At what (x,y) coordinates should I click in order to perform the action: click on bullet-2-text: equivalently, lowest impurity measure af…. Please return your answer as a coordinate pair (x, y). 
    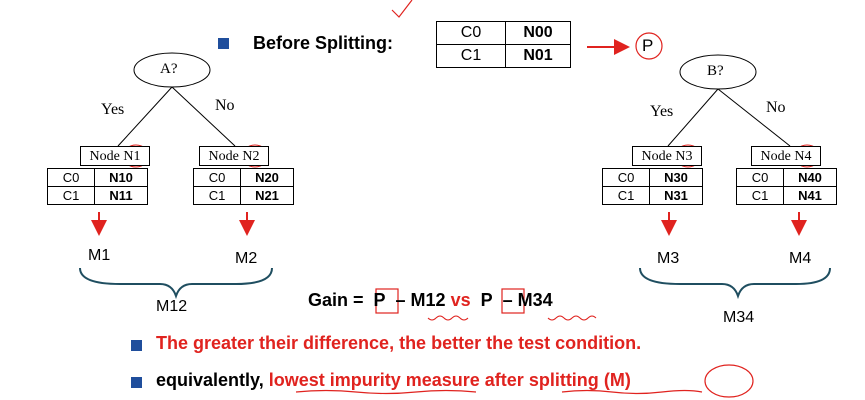
    Looking at the image, I should click on (393, 380).